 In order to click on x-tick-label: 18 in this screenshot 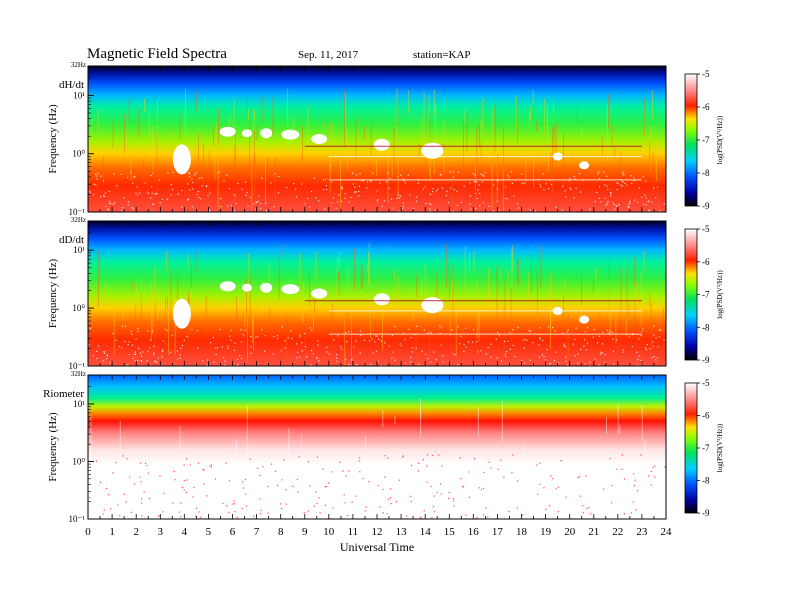, I will do `click(522, 532)`.